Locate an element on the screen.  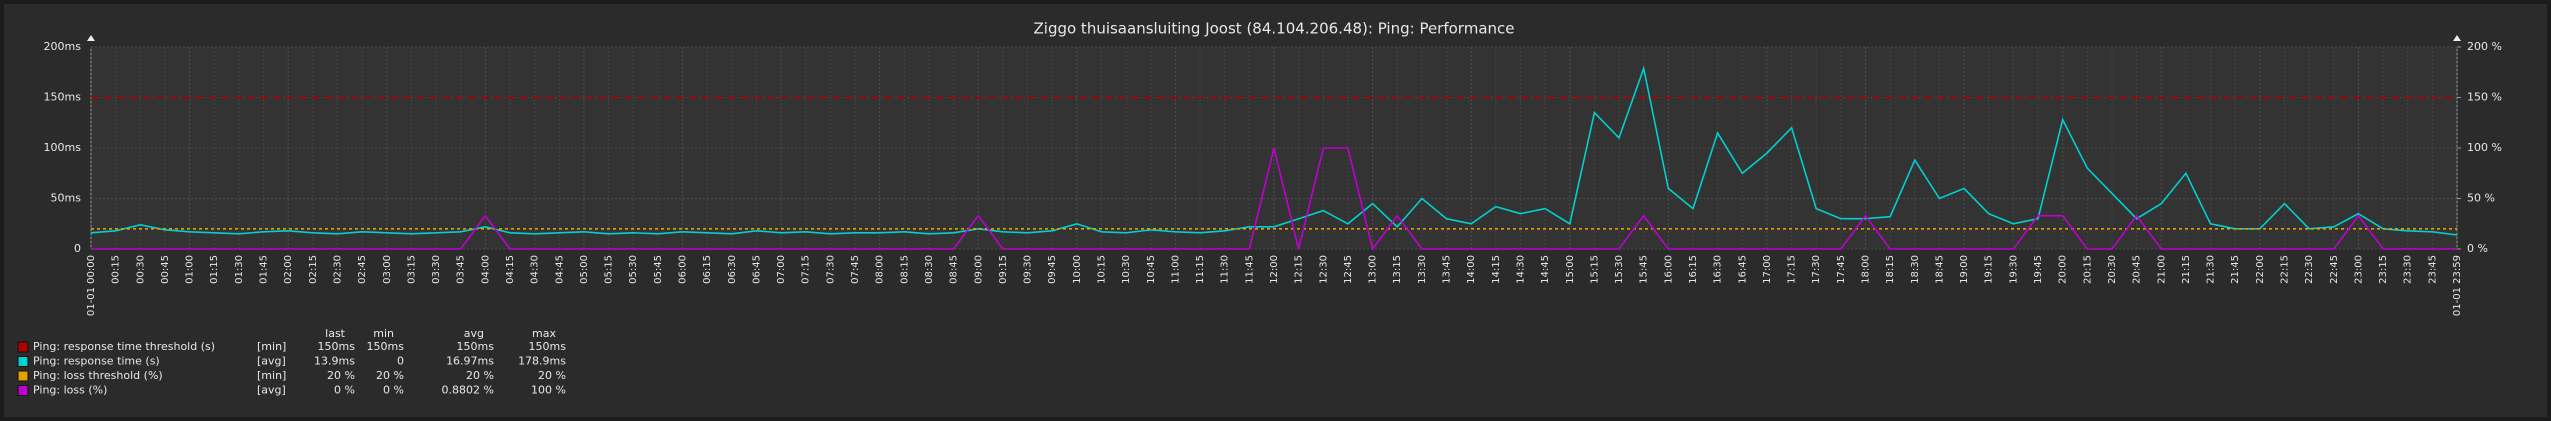
x-tick-label: 15:15 is located at coordinates (1594, 269).